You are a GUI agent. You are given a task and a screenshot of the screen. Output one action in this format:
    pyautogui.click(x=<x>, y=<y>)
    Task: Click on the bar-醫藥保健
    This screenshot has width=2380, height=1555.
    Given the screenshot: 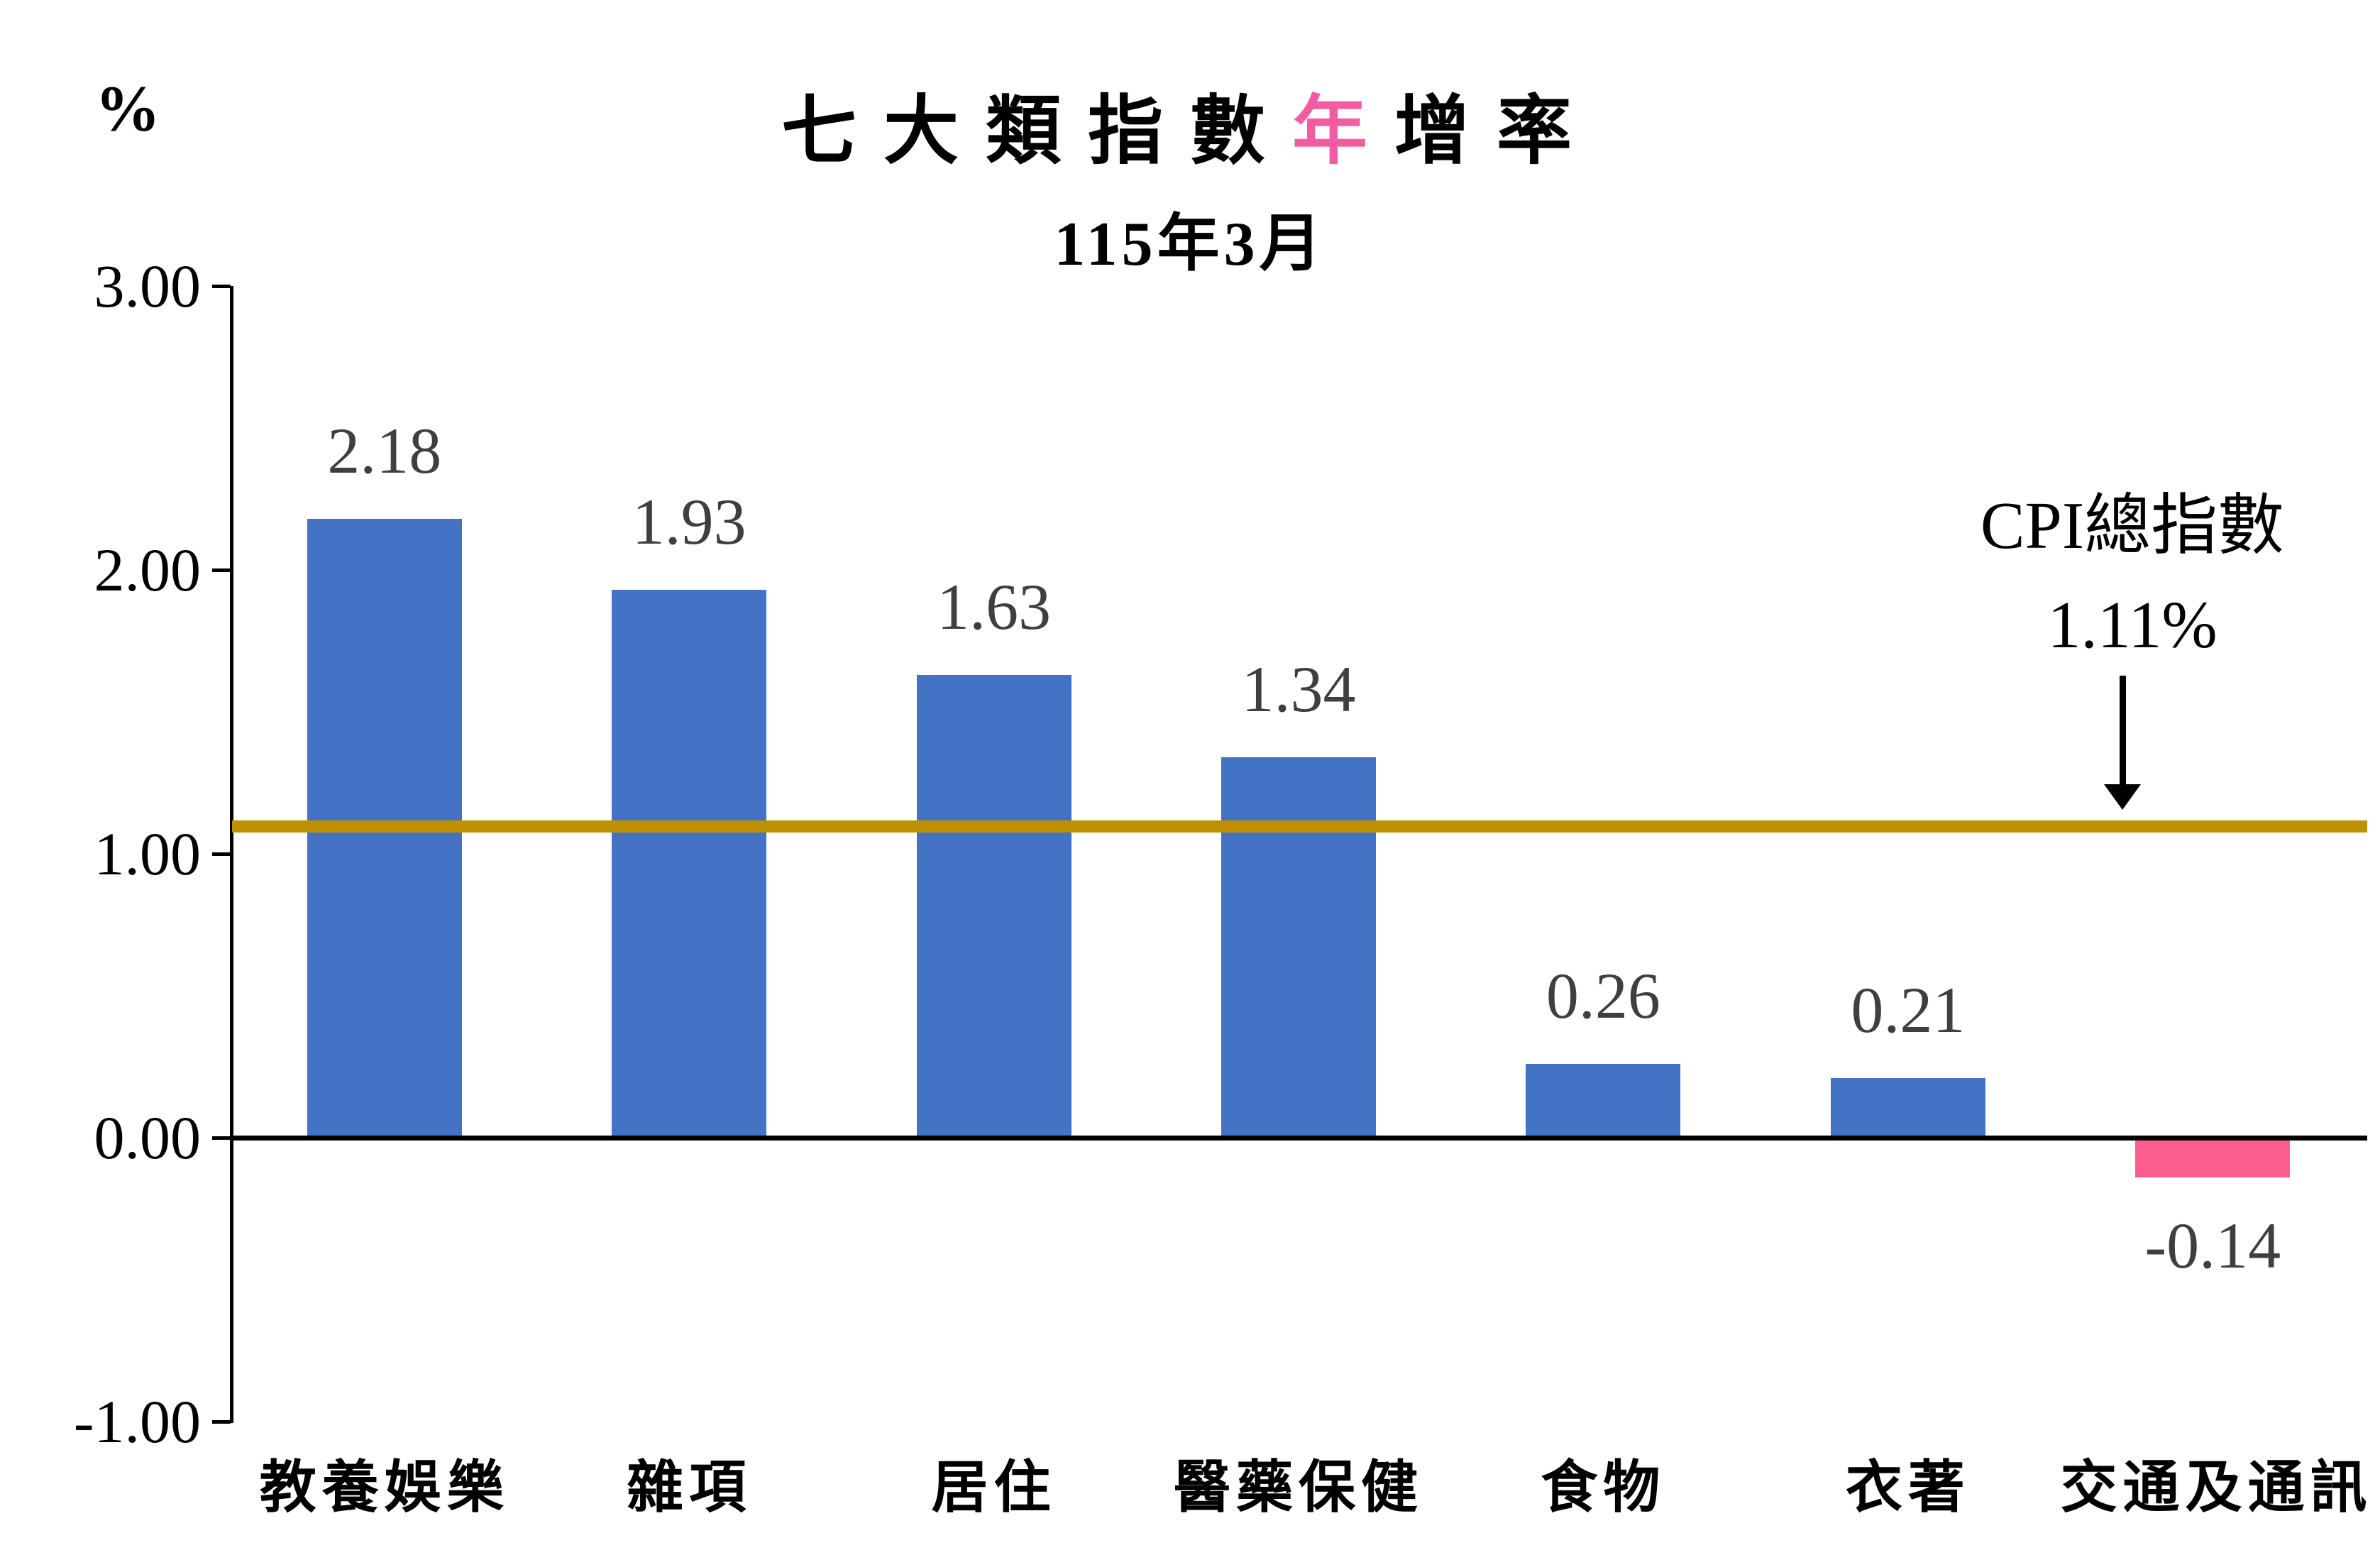 What is the action you would take?
    pyautogui.click(x=1298, y=948)
    